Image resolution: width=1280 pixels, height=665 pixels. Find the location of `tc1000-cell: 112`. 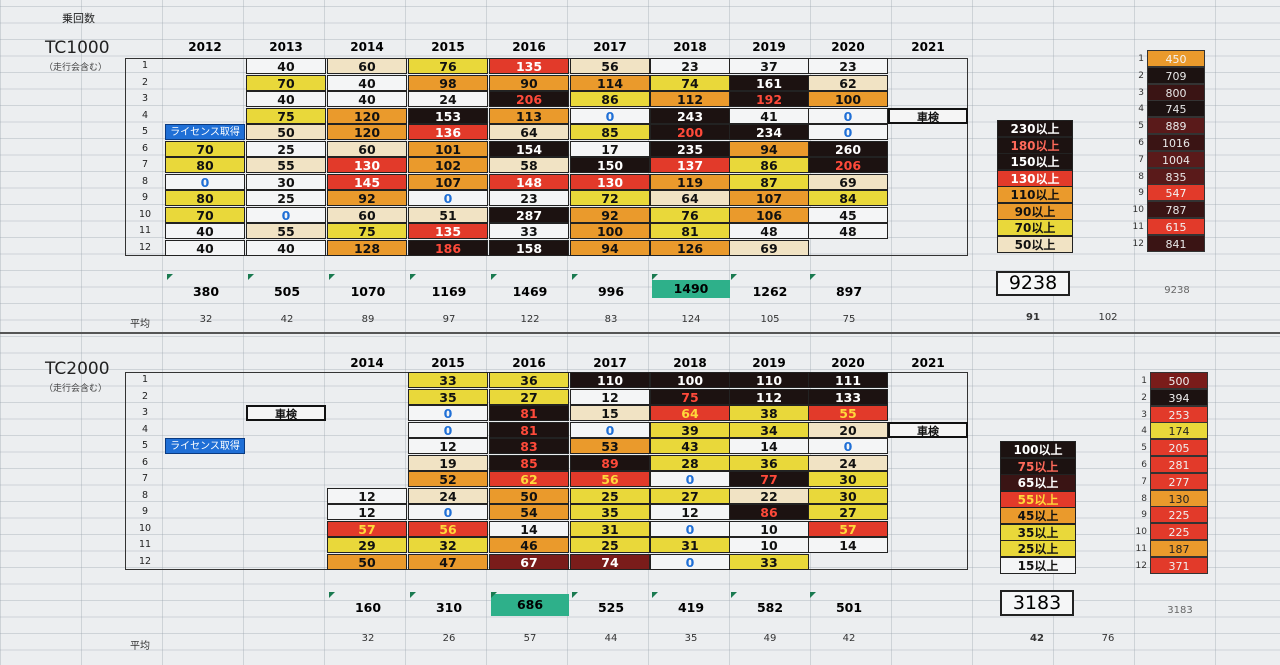

tc1000-cell: 112 is located at coordinates (690, 99).